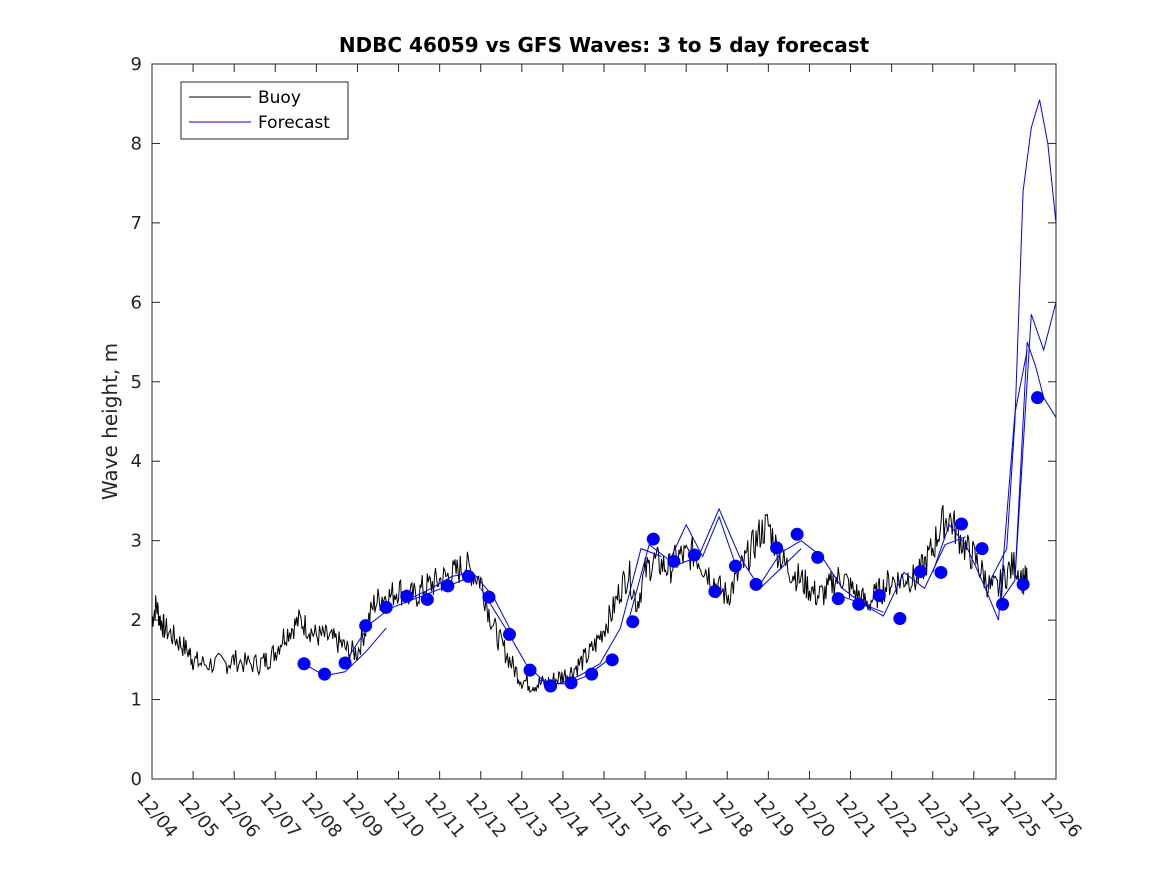  Describe the element at coordinates (136, 461) in the screenshot. I see `y-tick-label: 4` at that location.